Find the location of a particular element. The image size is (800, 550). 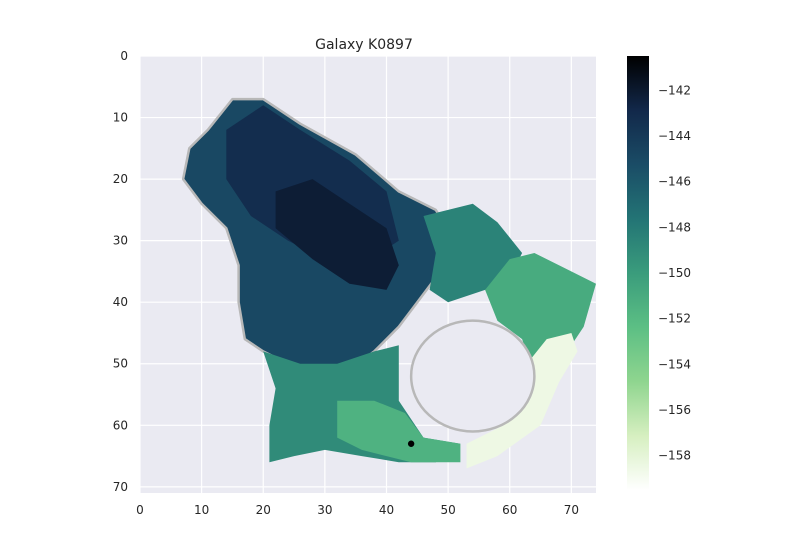

colorbar-ticks: −142 −144 −146 −148 −150 −152 −154 −156 −158 is located at coordinates (674, 272).